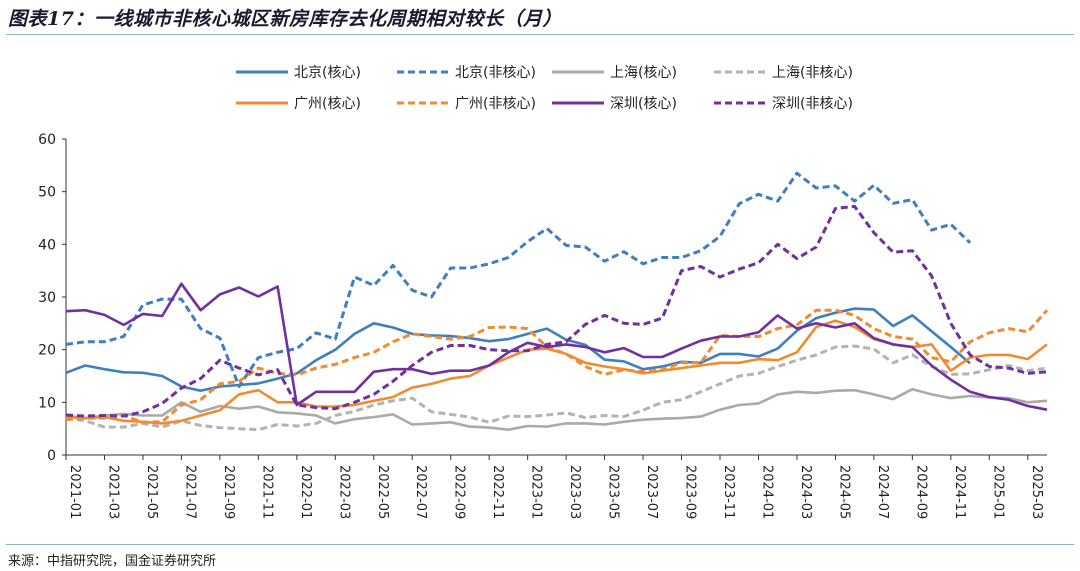  I want to click on x-tick-label: 2024-07, so click(882, 492).